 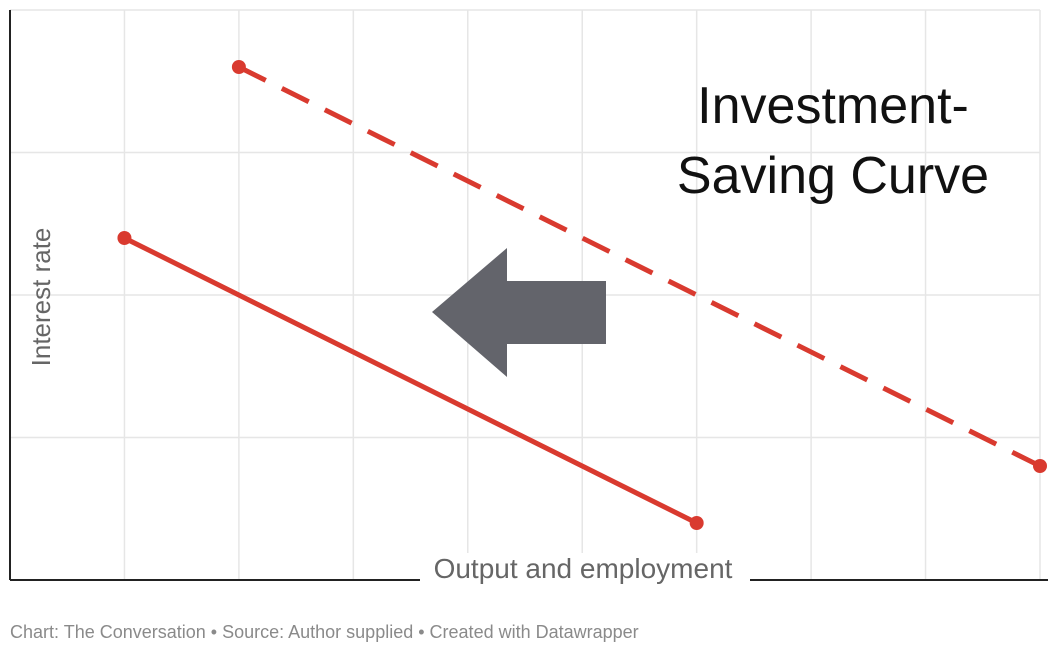 I want to click on footer-source: Source: Author supplied, so click(x=318, y=632).